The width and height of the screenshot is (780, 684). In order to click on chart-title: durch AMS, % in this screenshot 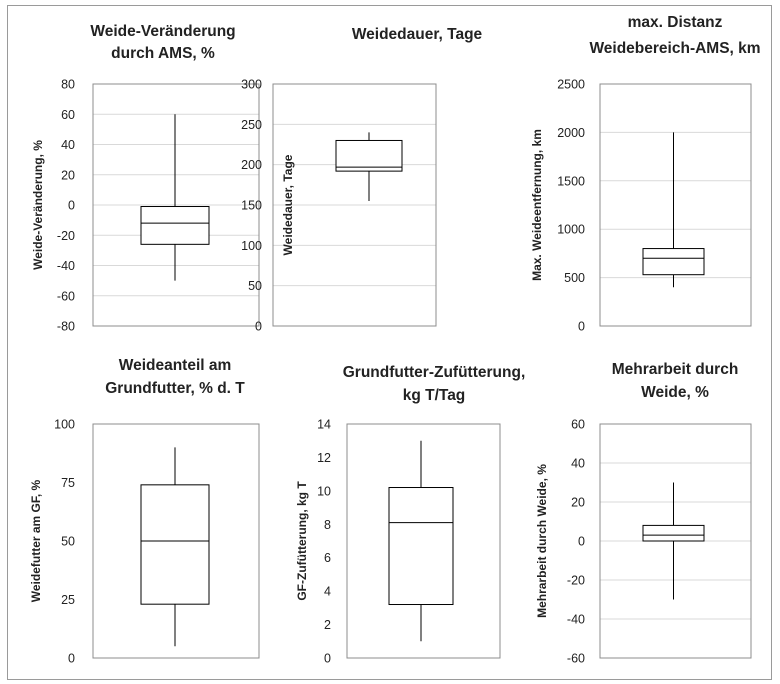, I will do `click(163, 53)`.